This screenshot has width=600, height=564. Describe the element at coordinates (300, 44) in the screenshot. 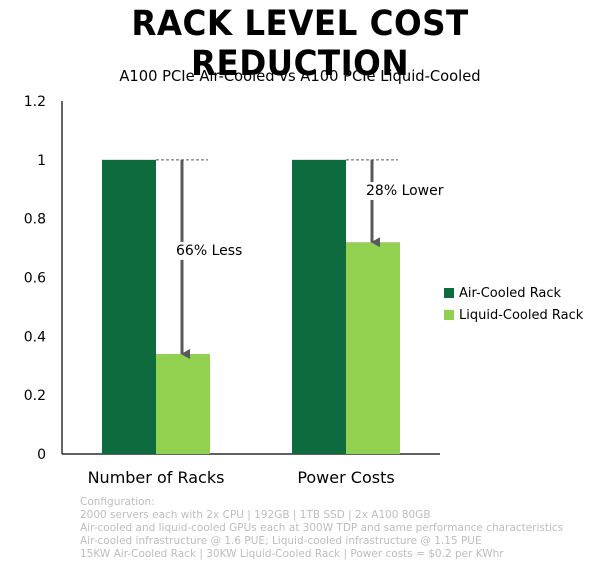

I see `page-title: RACK LEVEL COST REDUCTION` at that location.